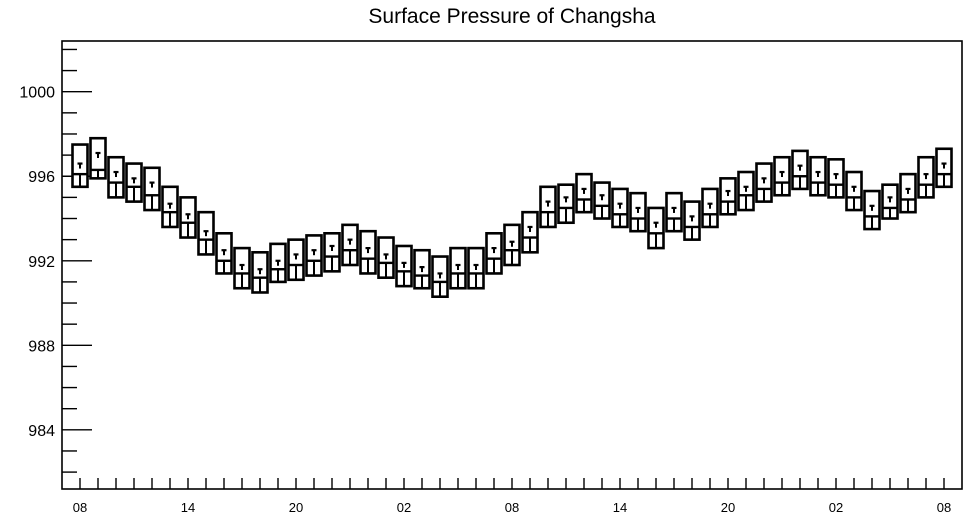 The width and height of the screenshot is (968, 520). Describe the element at coordinates (37, 93) in the screenshot. I see `y-tick-label: 1000` at that location.